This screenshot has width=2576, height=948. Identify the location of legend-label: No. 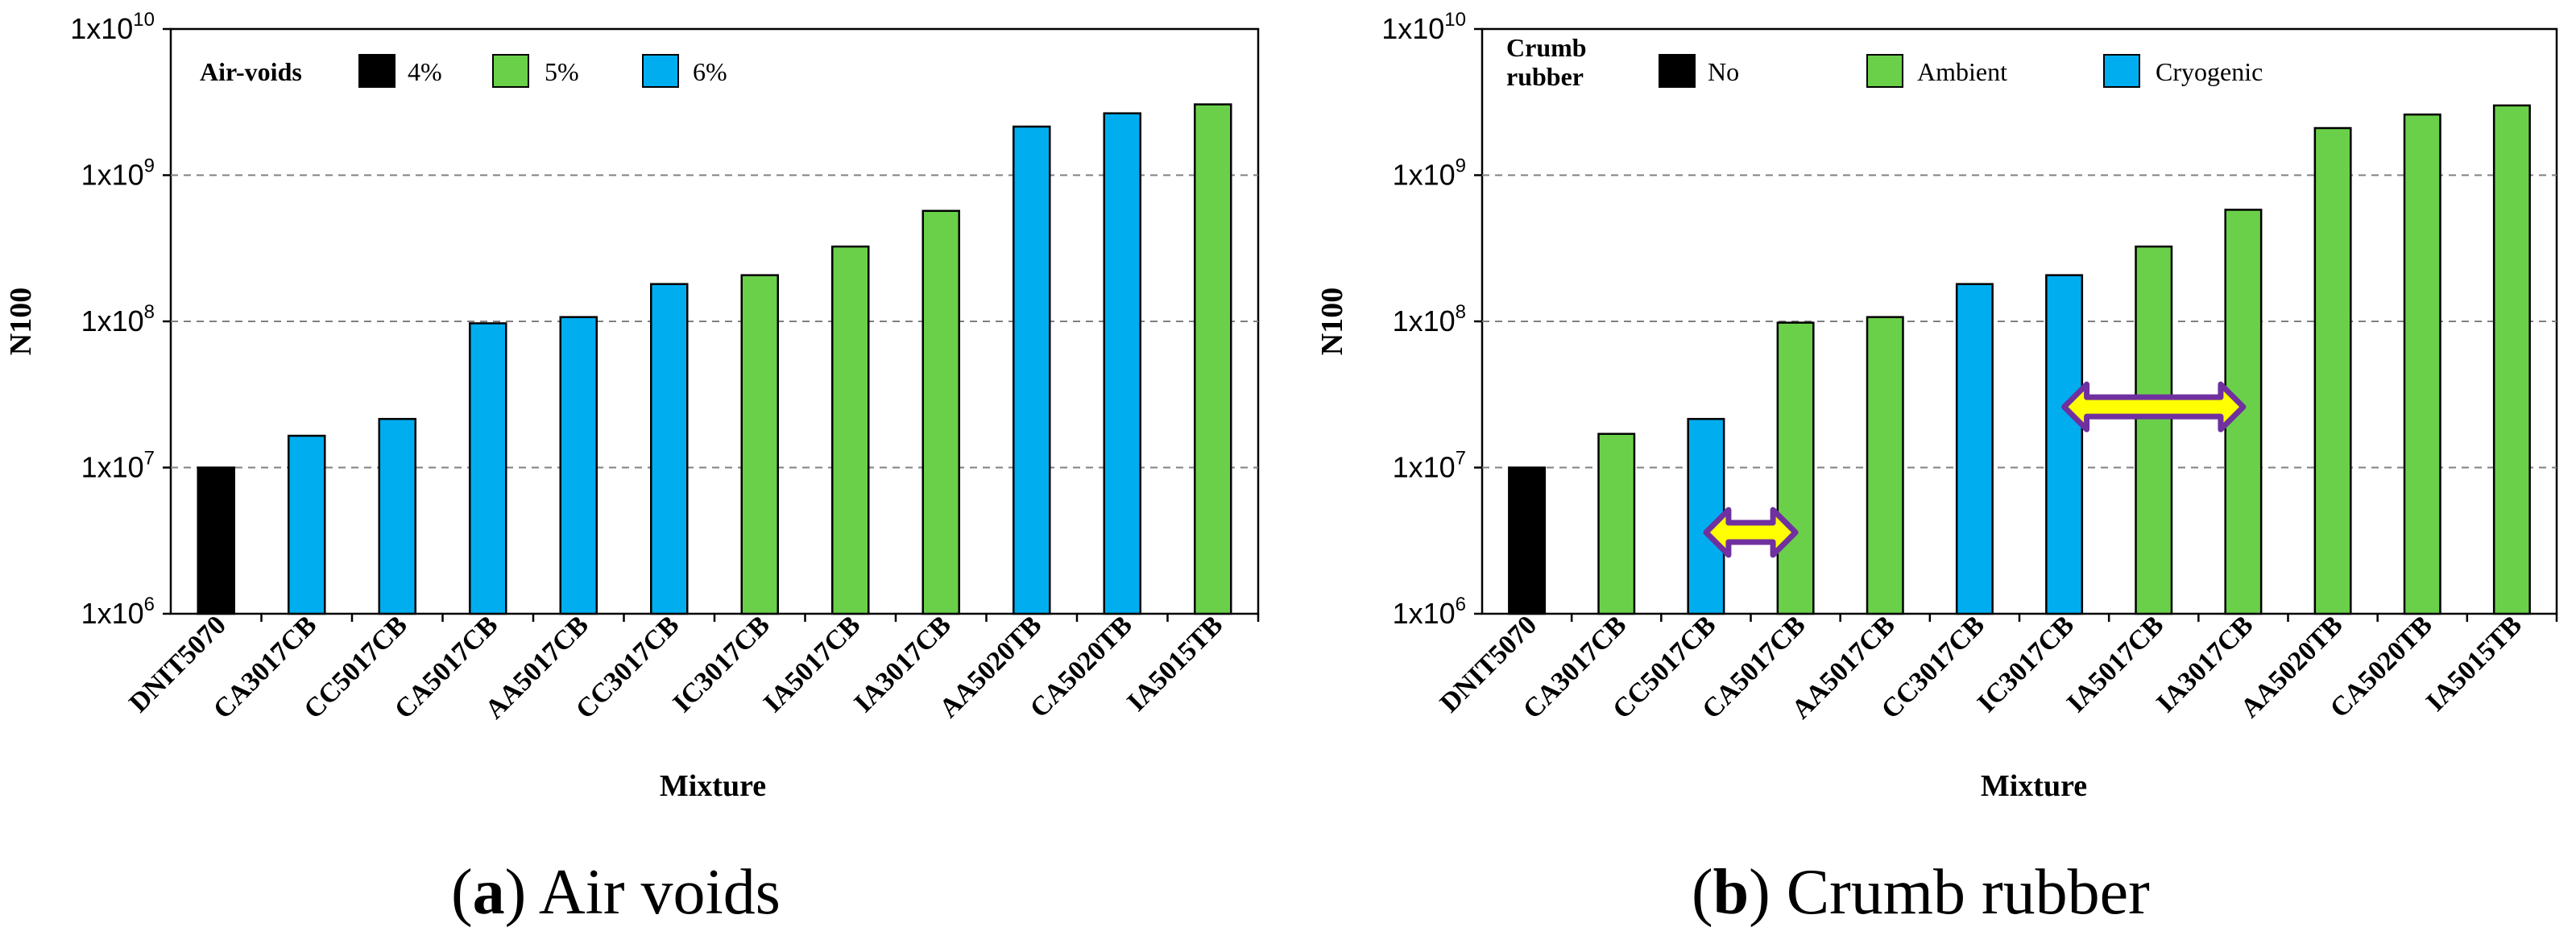
(1723, 72).